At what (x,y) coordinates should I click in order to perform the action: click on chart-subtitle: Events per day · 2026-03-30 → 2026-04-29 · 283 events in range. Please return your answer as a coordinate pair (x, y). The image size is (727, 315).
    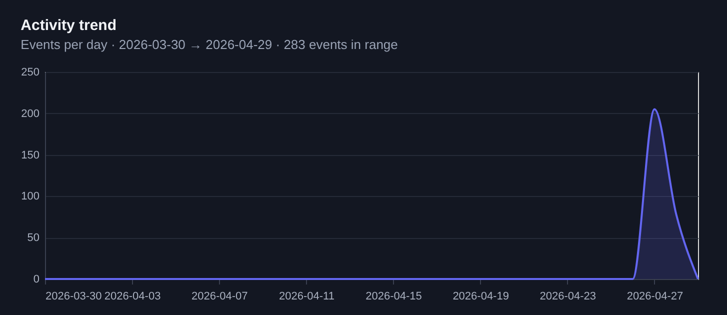
    Looking at the image, I should click on (209, 44).